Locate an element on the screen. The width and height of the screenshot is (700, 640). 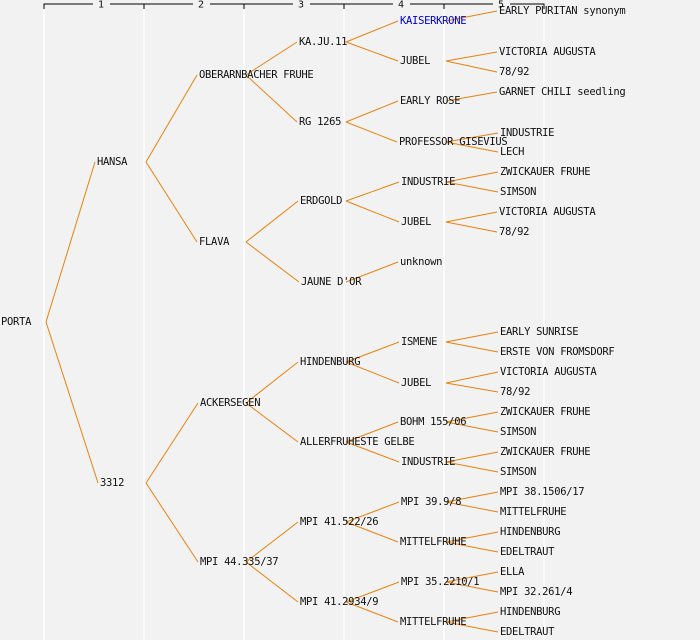
node-label-jaune-d-or: JAUNE D'OR is located at coordinates (331, 282).